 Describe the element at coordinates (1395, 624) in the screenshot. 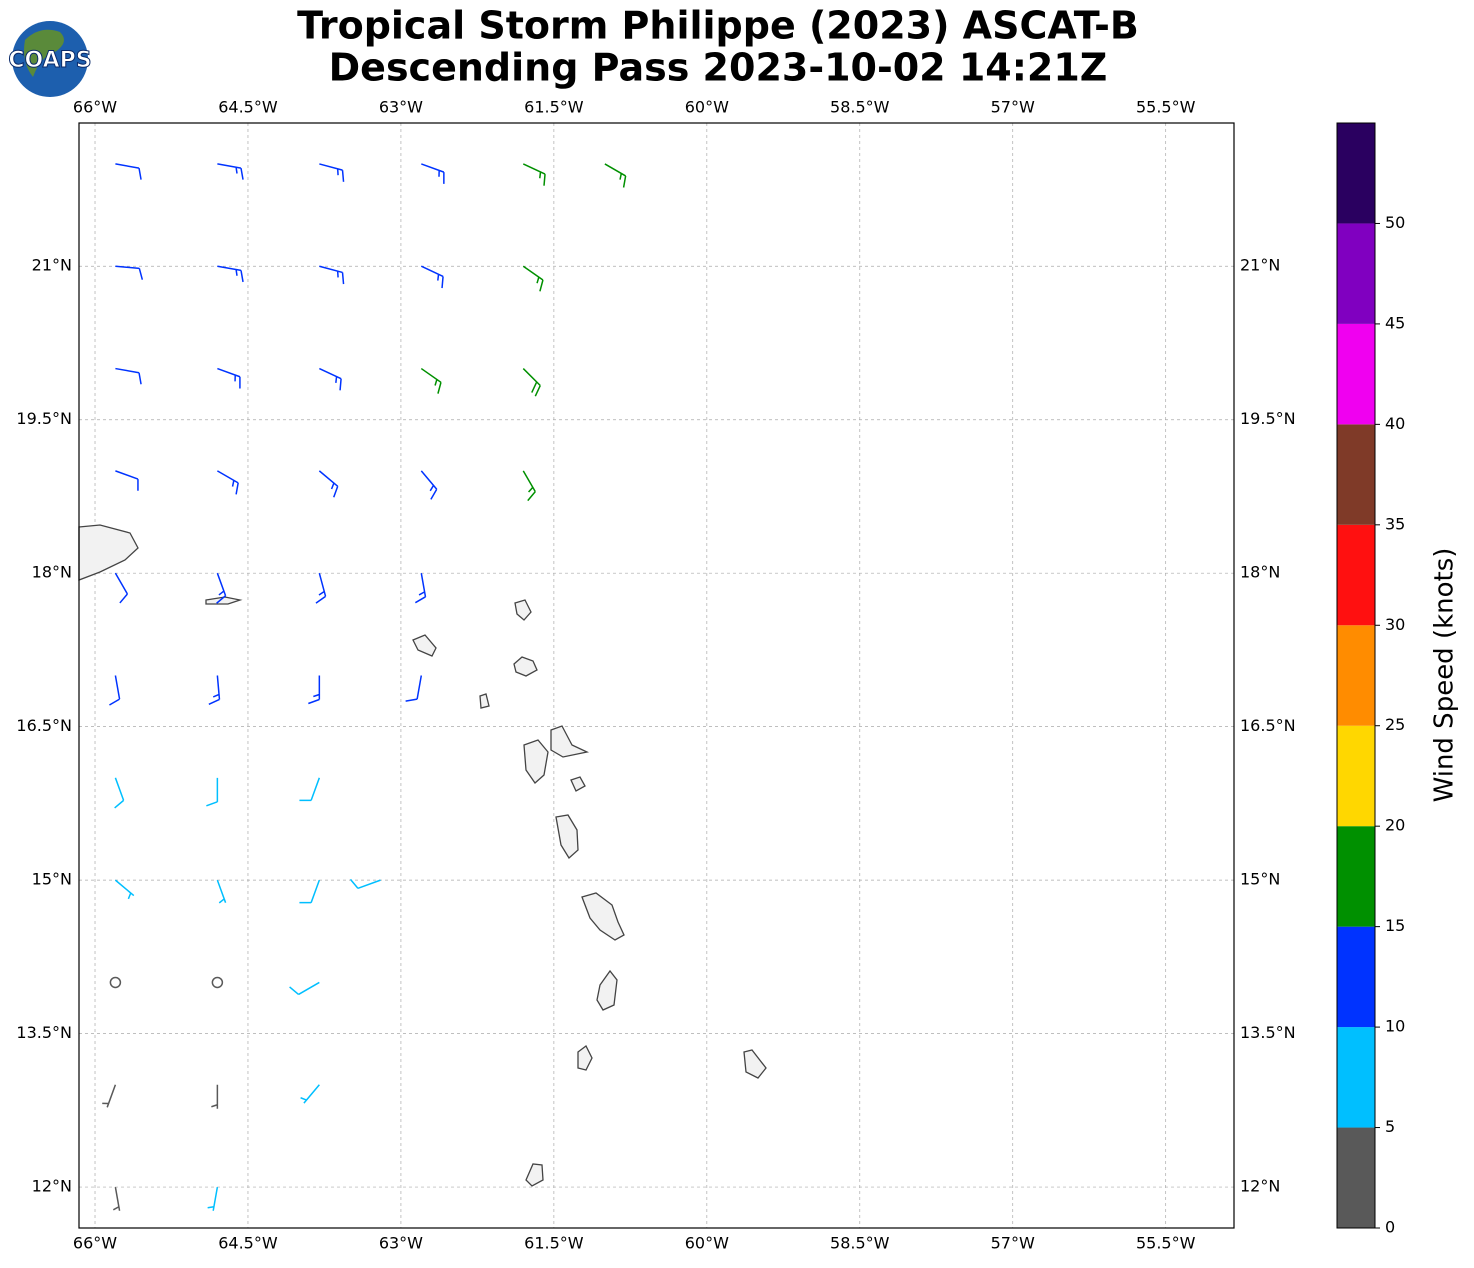

I see `colorbar-tick-label: 30` at that location.